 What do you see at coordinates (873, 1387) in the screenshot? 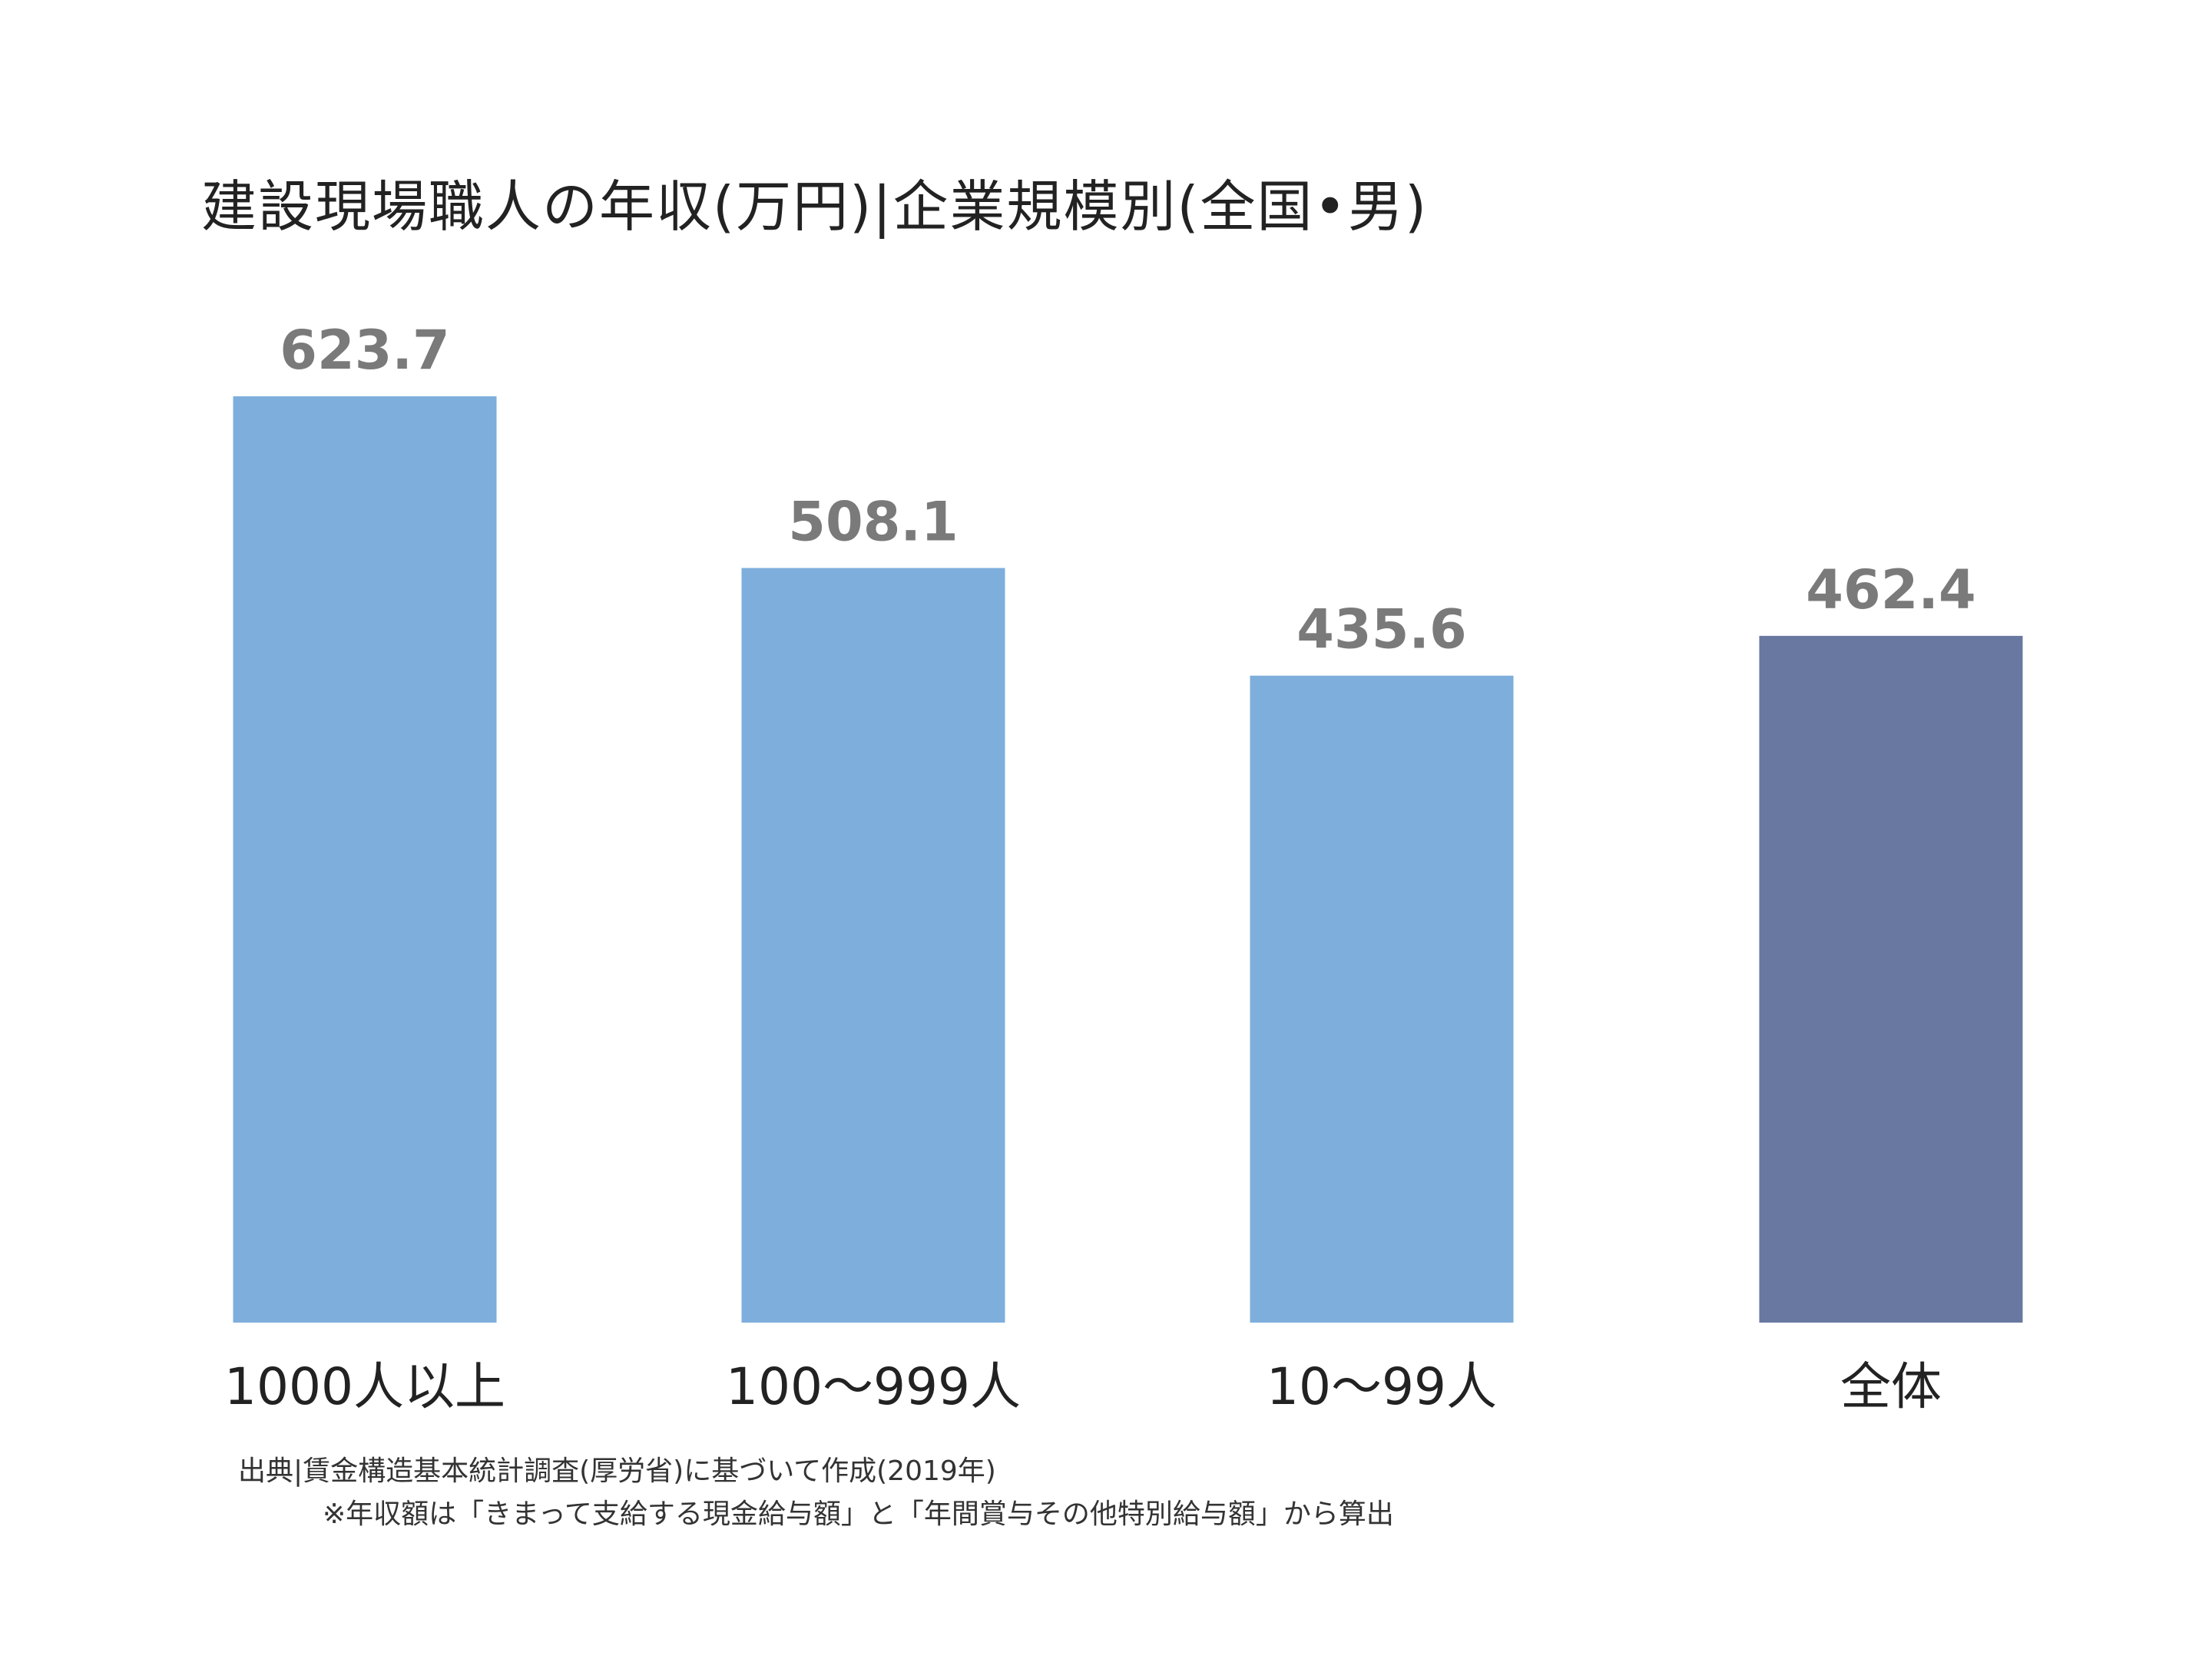
I see `category-label-1: 100〜999人` at bounding box center [873, 1387].